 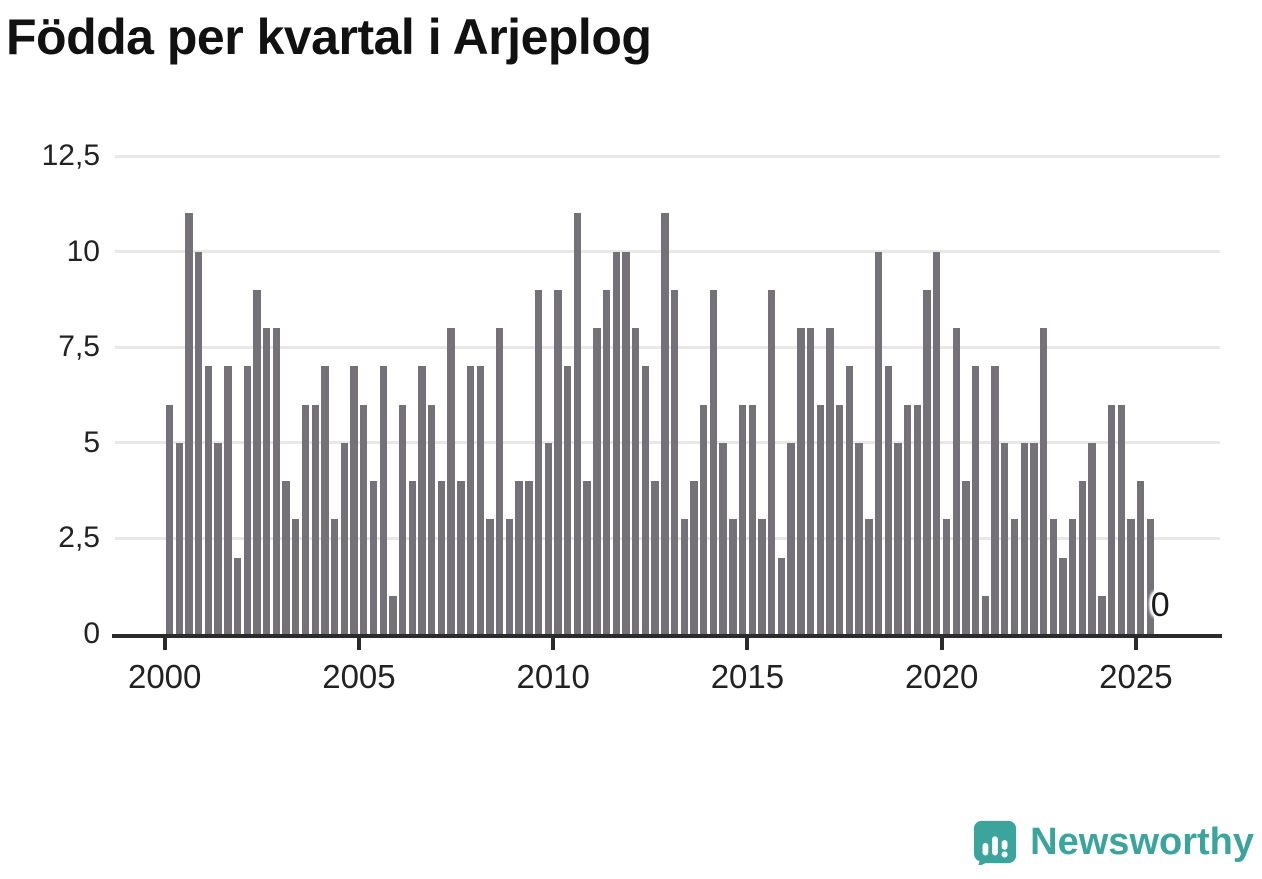 I want to click on bar-2011-q3, so click(x=616, y=442).